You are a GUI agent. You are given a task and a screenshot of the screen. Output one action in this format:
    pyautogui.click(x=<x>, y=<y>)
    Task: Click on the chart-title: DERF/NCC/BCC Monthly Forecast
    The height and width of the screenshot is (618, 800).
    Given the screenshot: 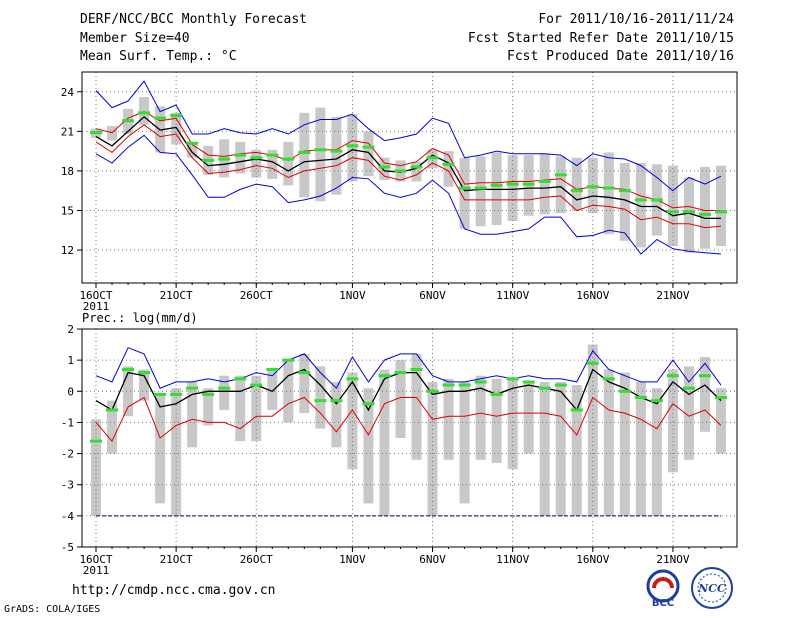 What is the action you would take?
    pyautogui.click(x=193, y=19)
    